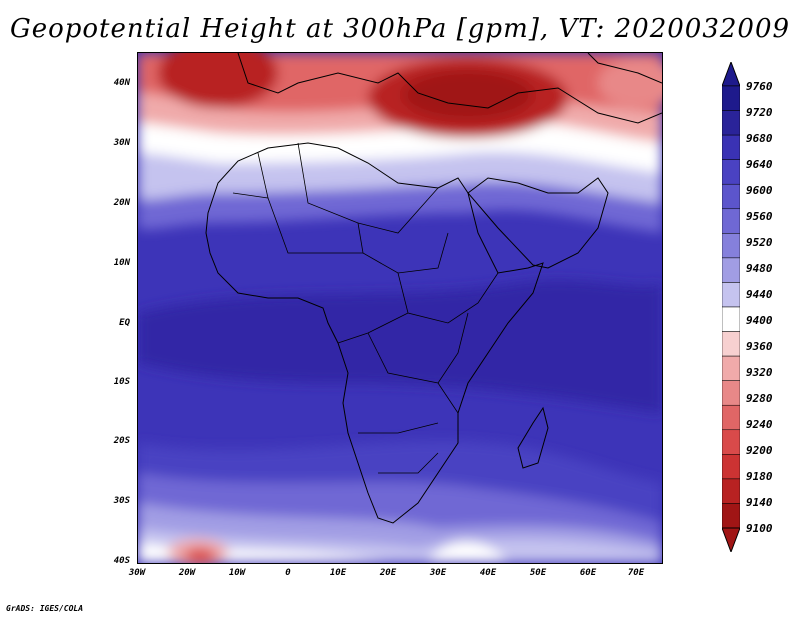 This screenshot has height=618, width=800. What do you see at coordinates (588, 573) in the screenshot?
I see `lon-label-60e: 60E` at bounding box center [588, 573].